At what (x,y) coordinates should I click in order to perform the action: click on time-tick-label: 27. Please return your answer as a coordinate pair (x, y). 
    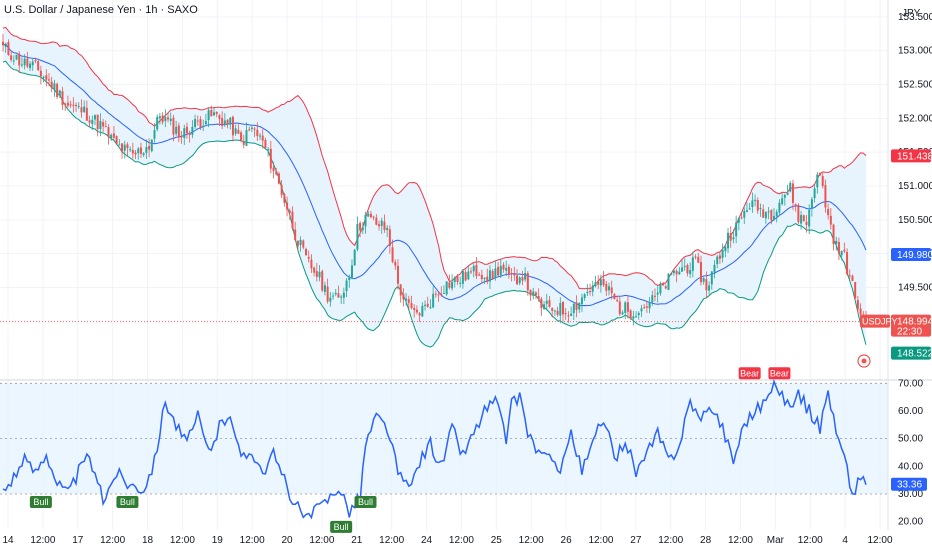
    Looking at the image, I should click on (636, 540).